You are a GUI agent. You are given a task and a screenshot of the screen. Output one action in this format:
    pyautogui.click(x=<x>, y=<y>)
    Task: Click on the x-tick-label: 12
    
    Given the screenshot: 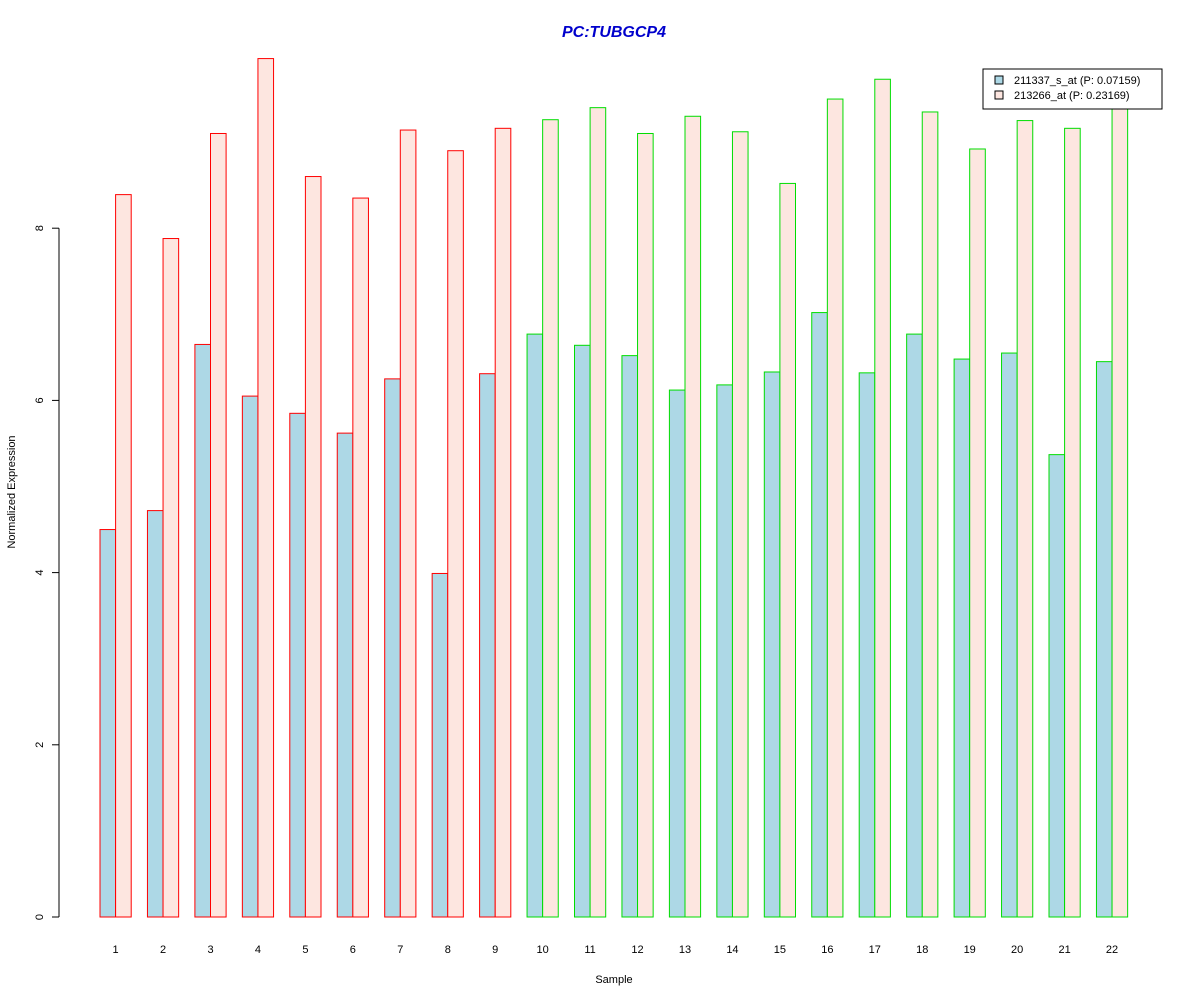 What is the action you would take?
    pyautogui.click(x=637, y=950)
    